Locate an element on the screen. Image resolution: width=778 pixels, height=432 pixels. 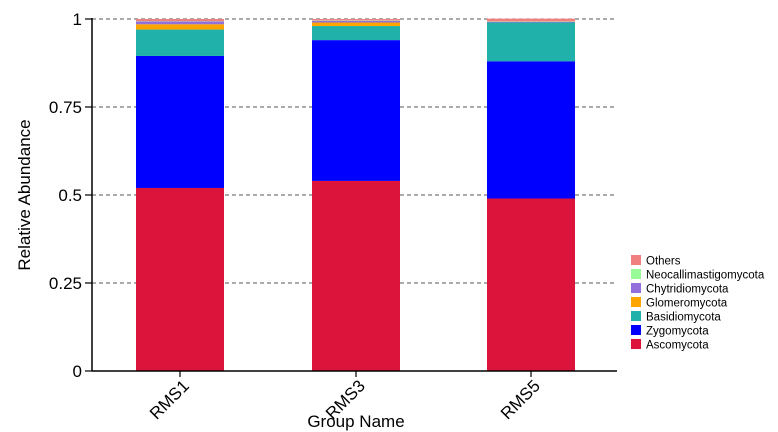
legend-label-others: Others is located at coordinates (663, 262).